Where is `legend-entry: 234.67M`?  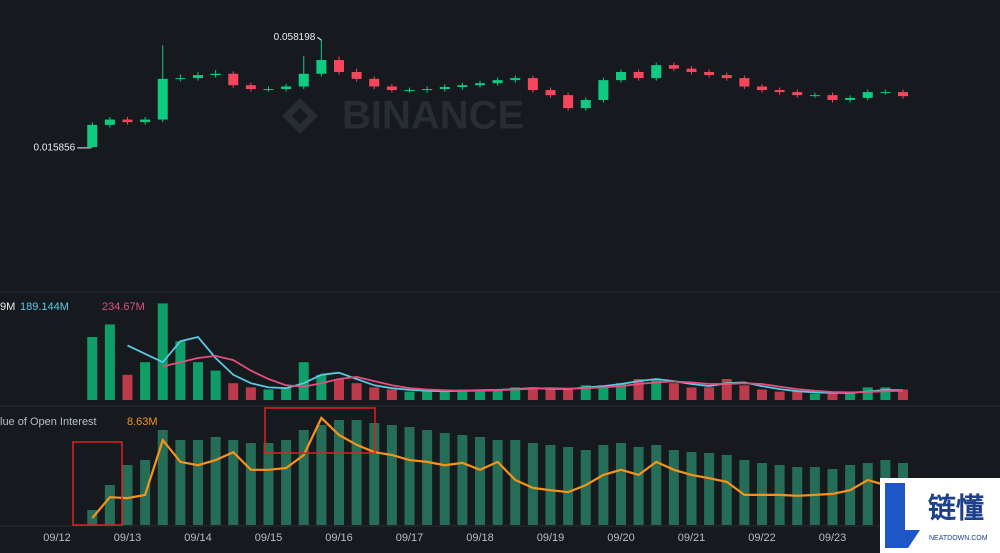
legend-entry: 234.67M is located at coordinates (123, 307).